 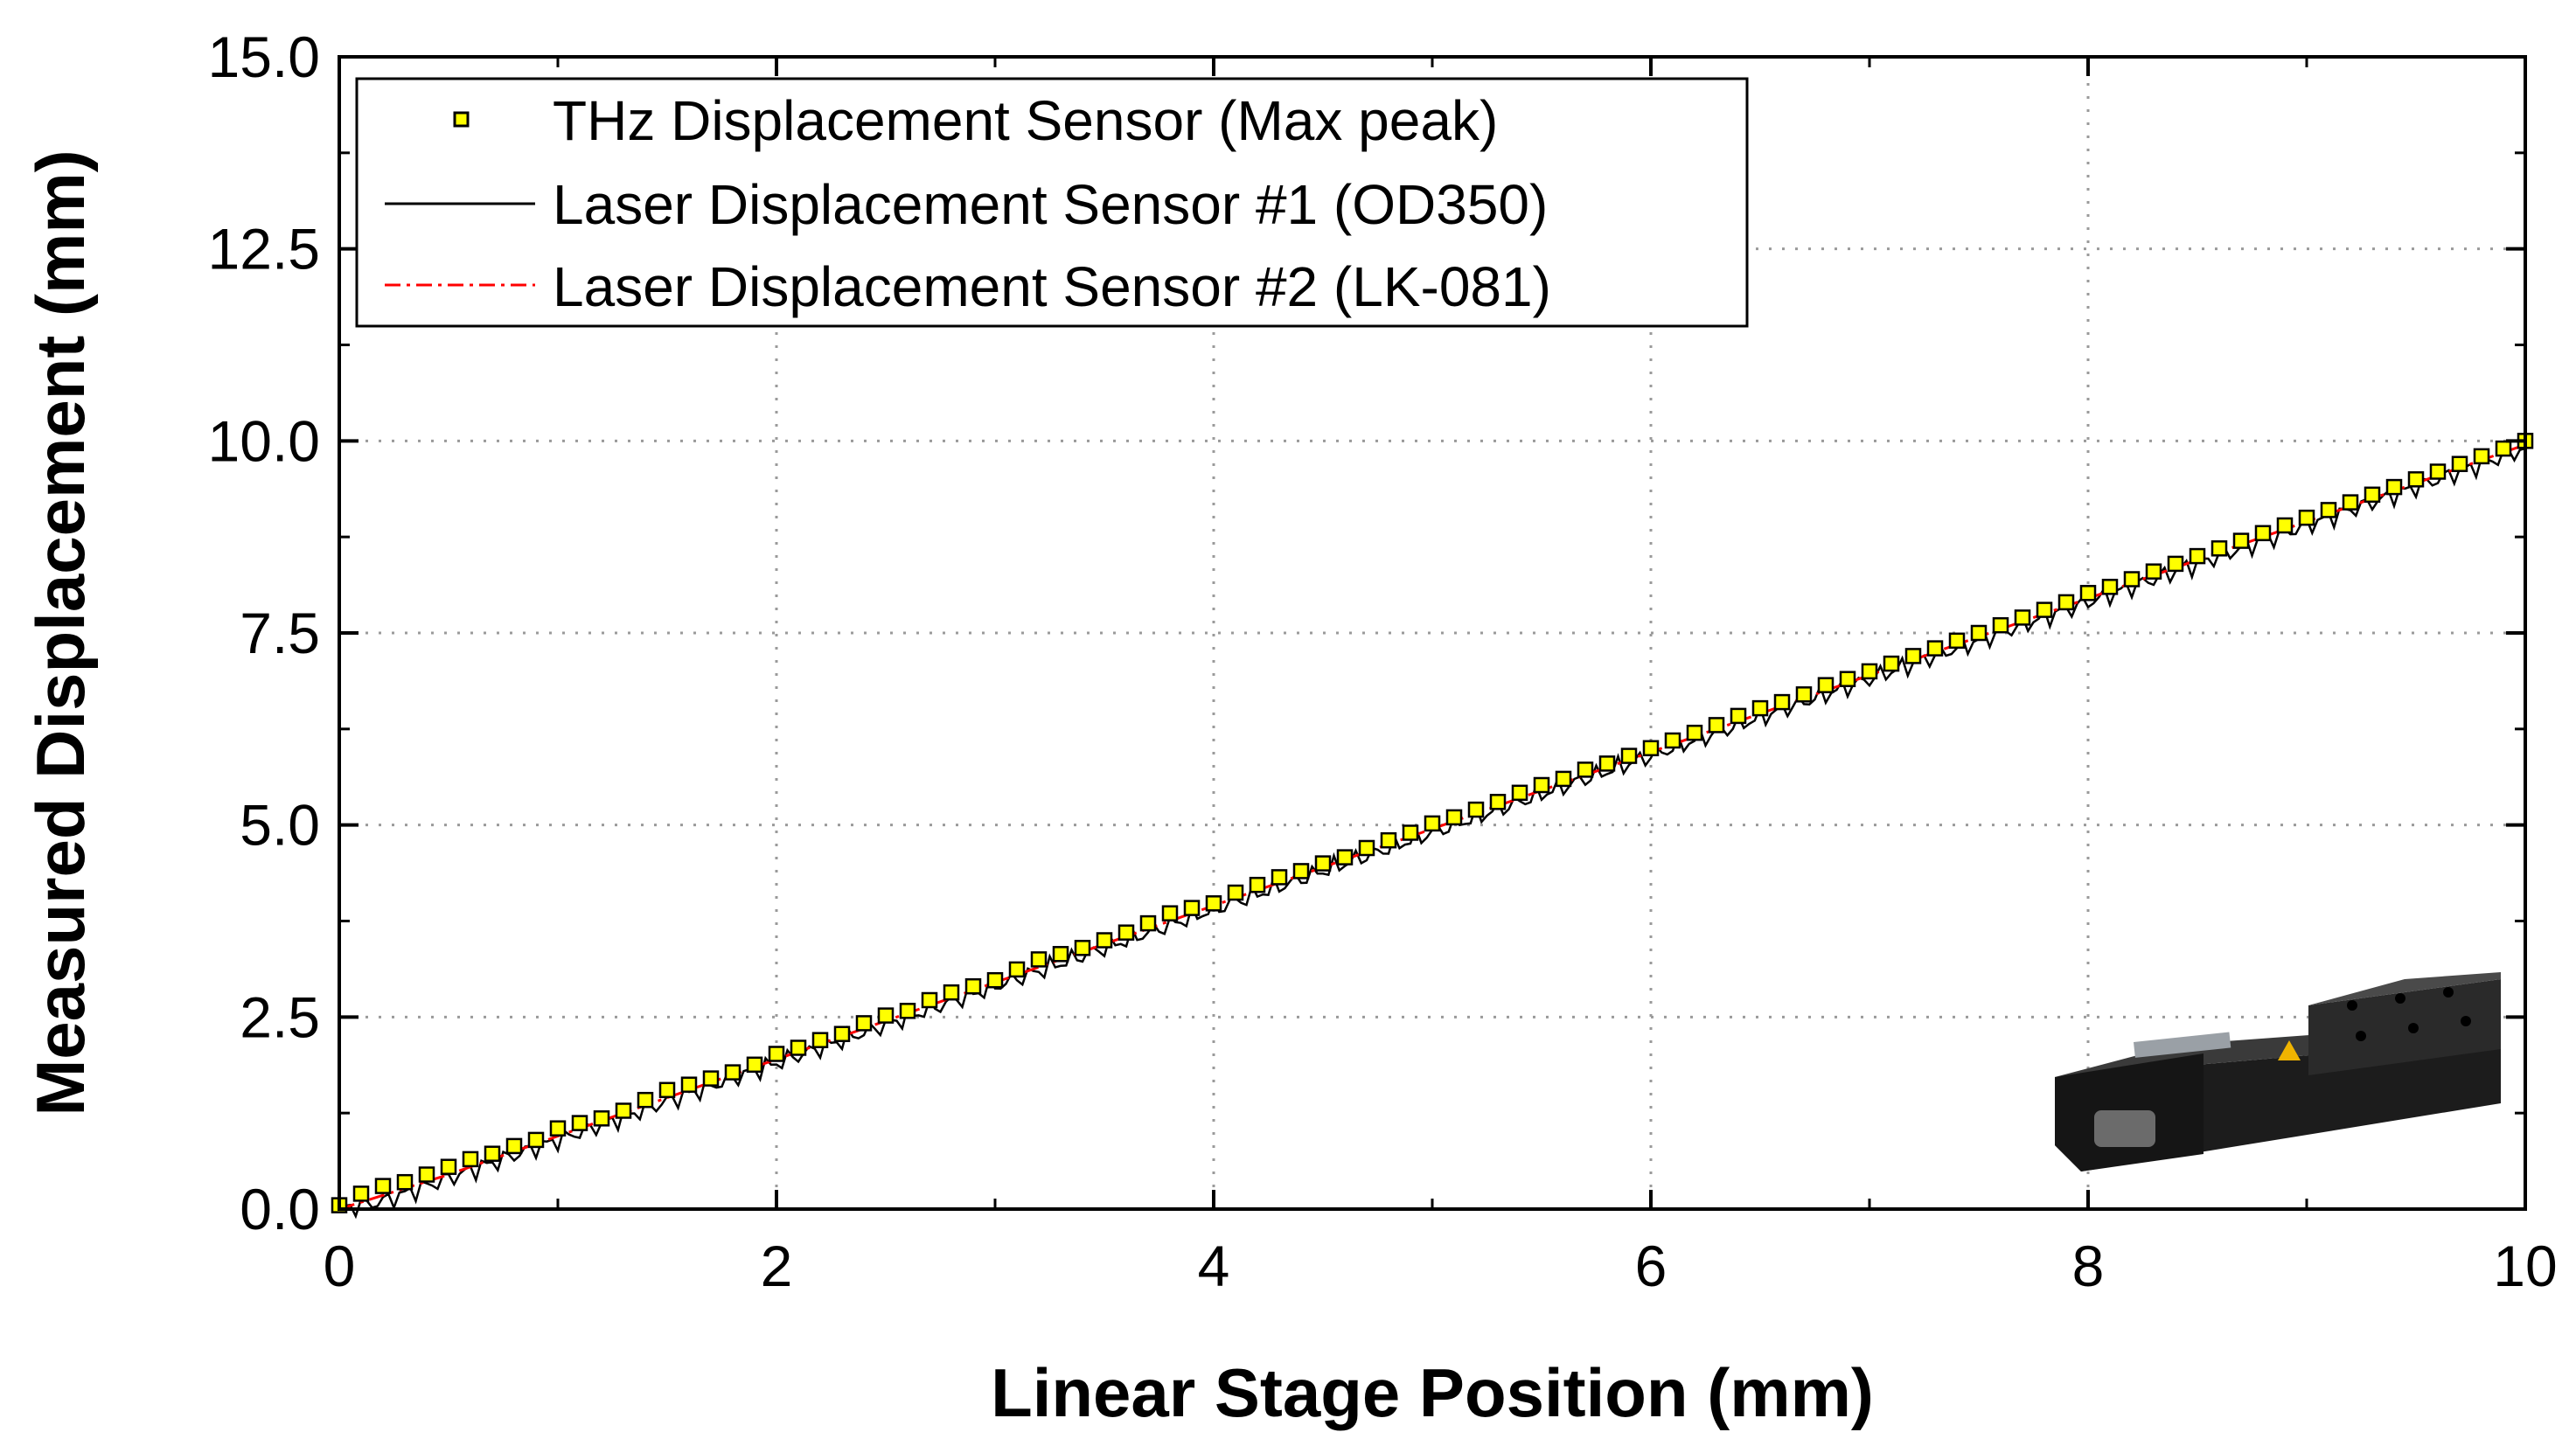 What do you see at coordinates (2404, 988) in the screenshot?
I see `stage-carriage-top` at bounding box center [2404, 988].